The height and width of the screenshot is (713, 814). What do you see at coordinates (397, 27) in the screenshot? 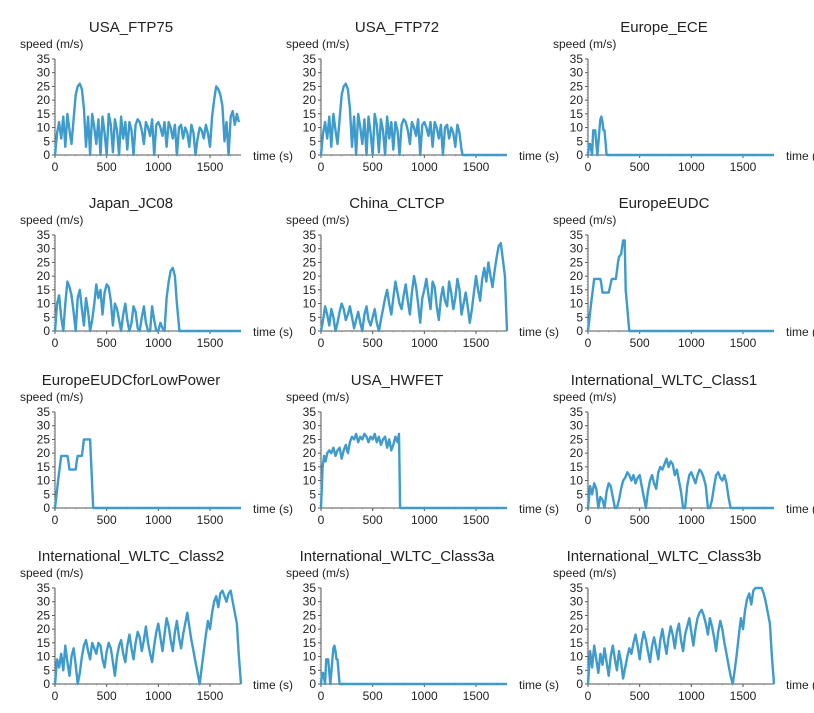
I see `chart-title: USA_FTP72` at bounding box center [397, 27].